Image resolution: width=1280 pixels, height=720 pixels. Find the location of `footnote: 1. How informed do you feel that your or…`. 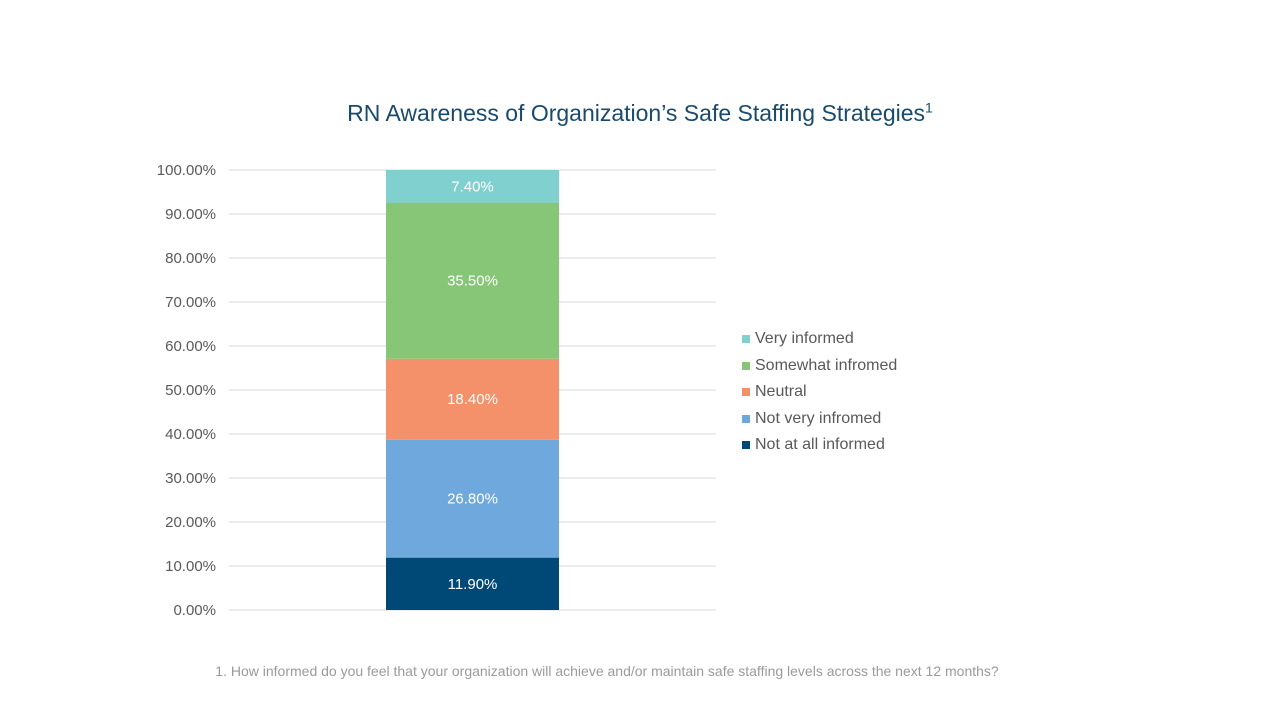

footnote: 1. How informed do you feel that your or… is located at coordinates (607, 671).